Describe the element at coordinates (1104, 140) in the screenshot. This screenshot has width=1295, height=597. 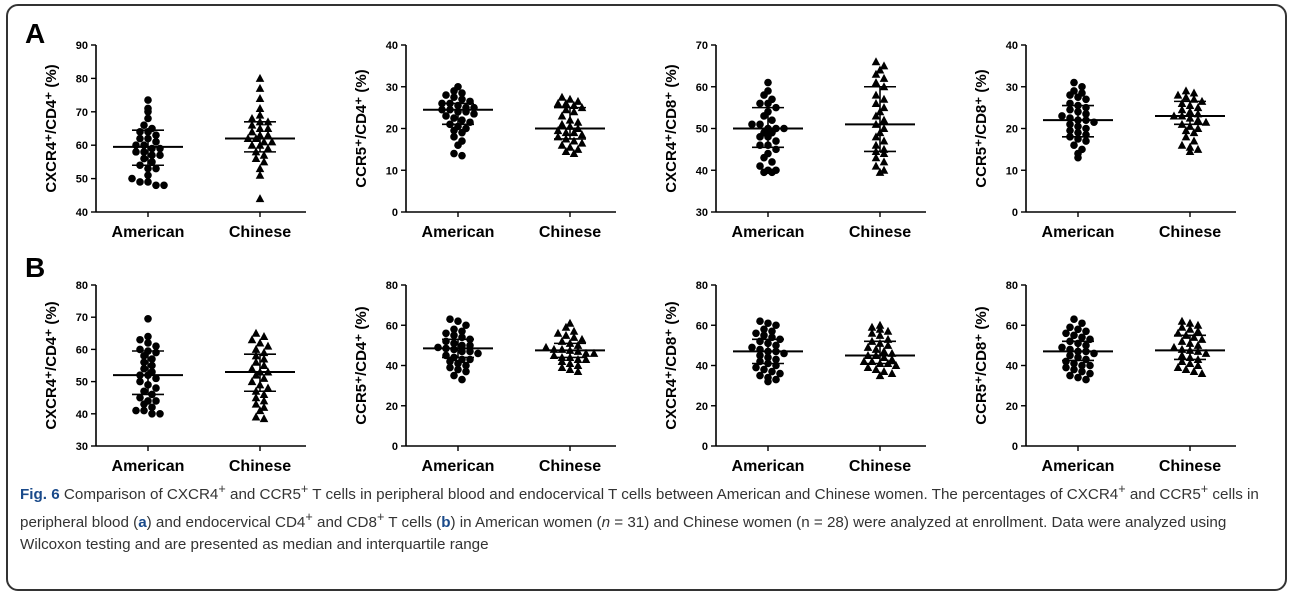
I see `chart-4: 0 10 20 30 40 CCR5⁺/CD8⁺ (%) American Chinese` at that location.